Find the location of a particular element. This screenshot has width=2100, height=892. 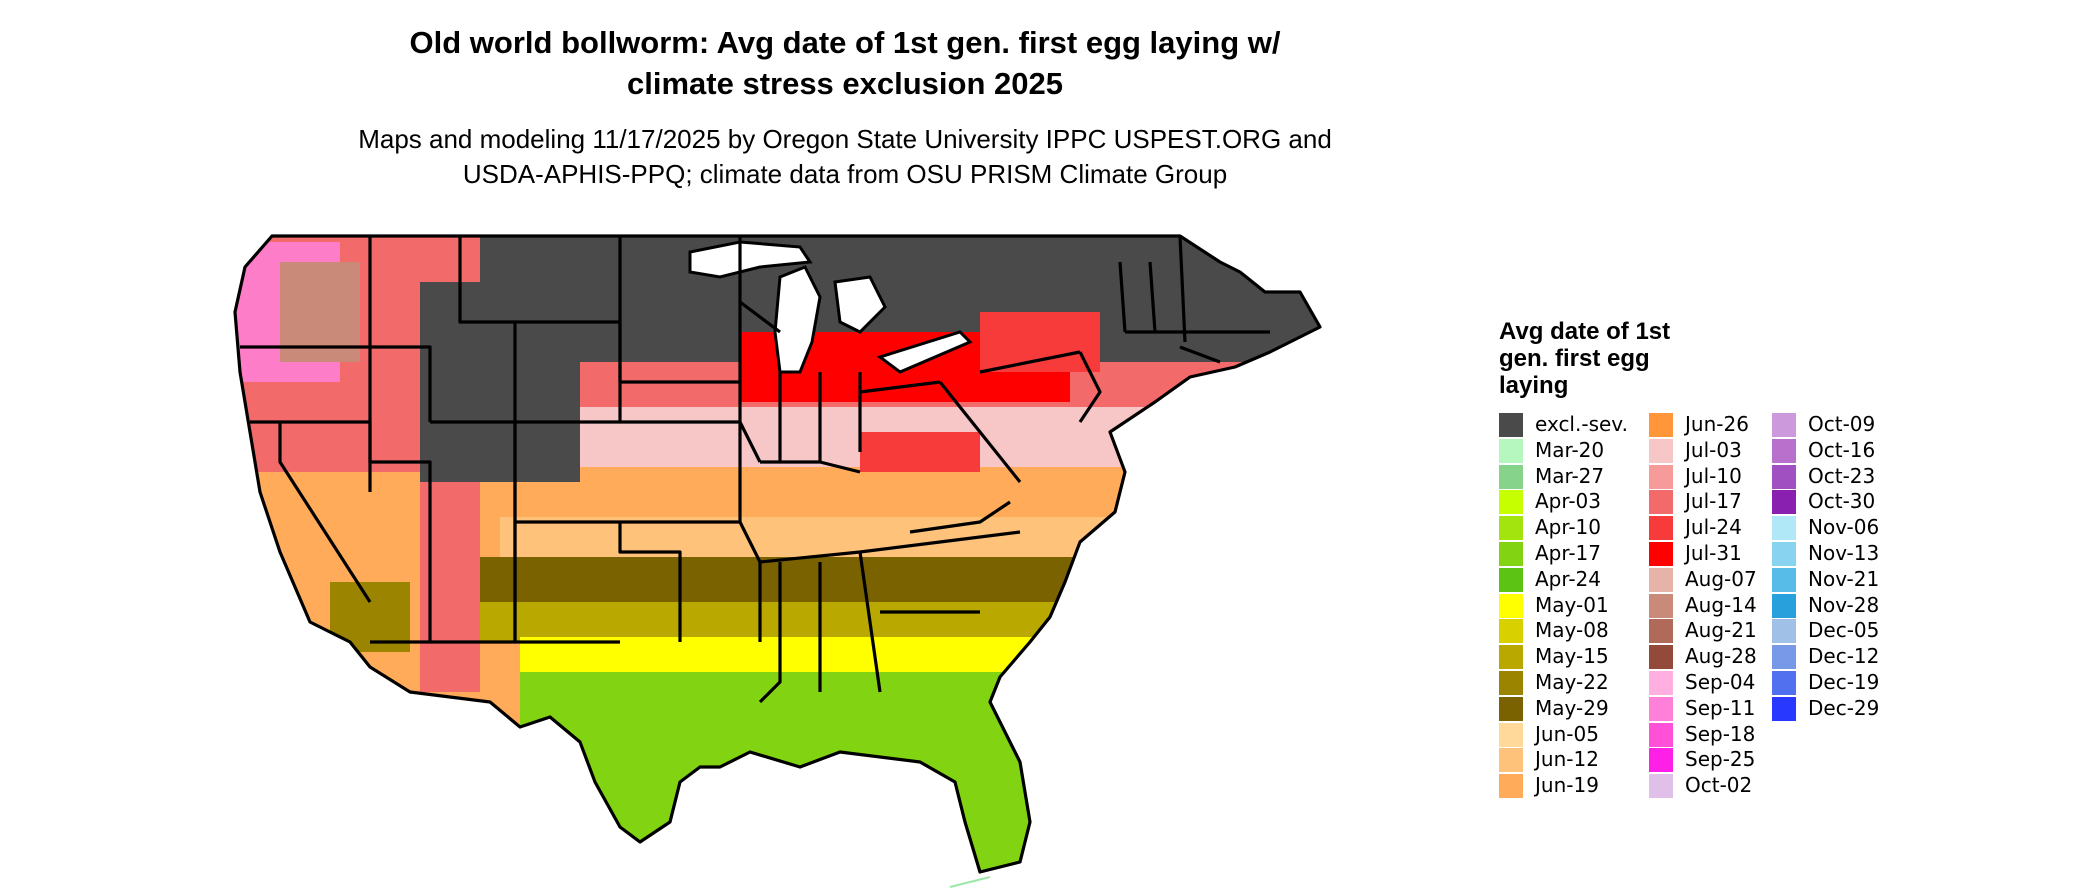

legend-label: Dec-19 is located at coordinates (1844, 681).